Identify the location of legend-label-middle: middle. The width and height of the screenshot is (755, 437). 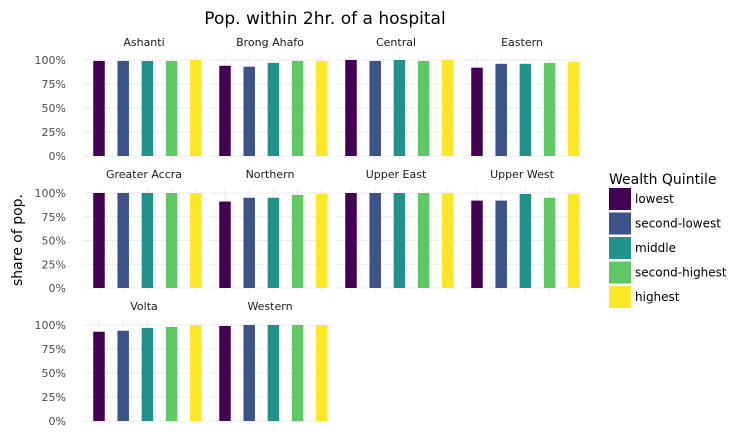
(655, 248).